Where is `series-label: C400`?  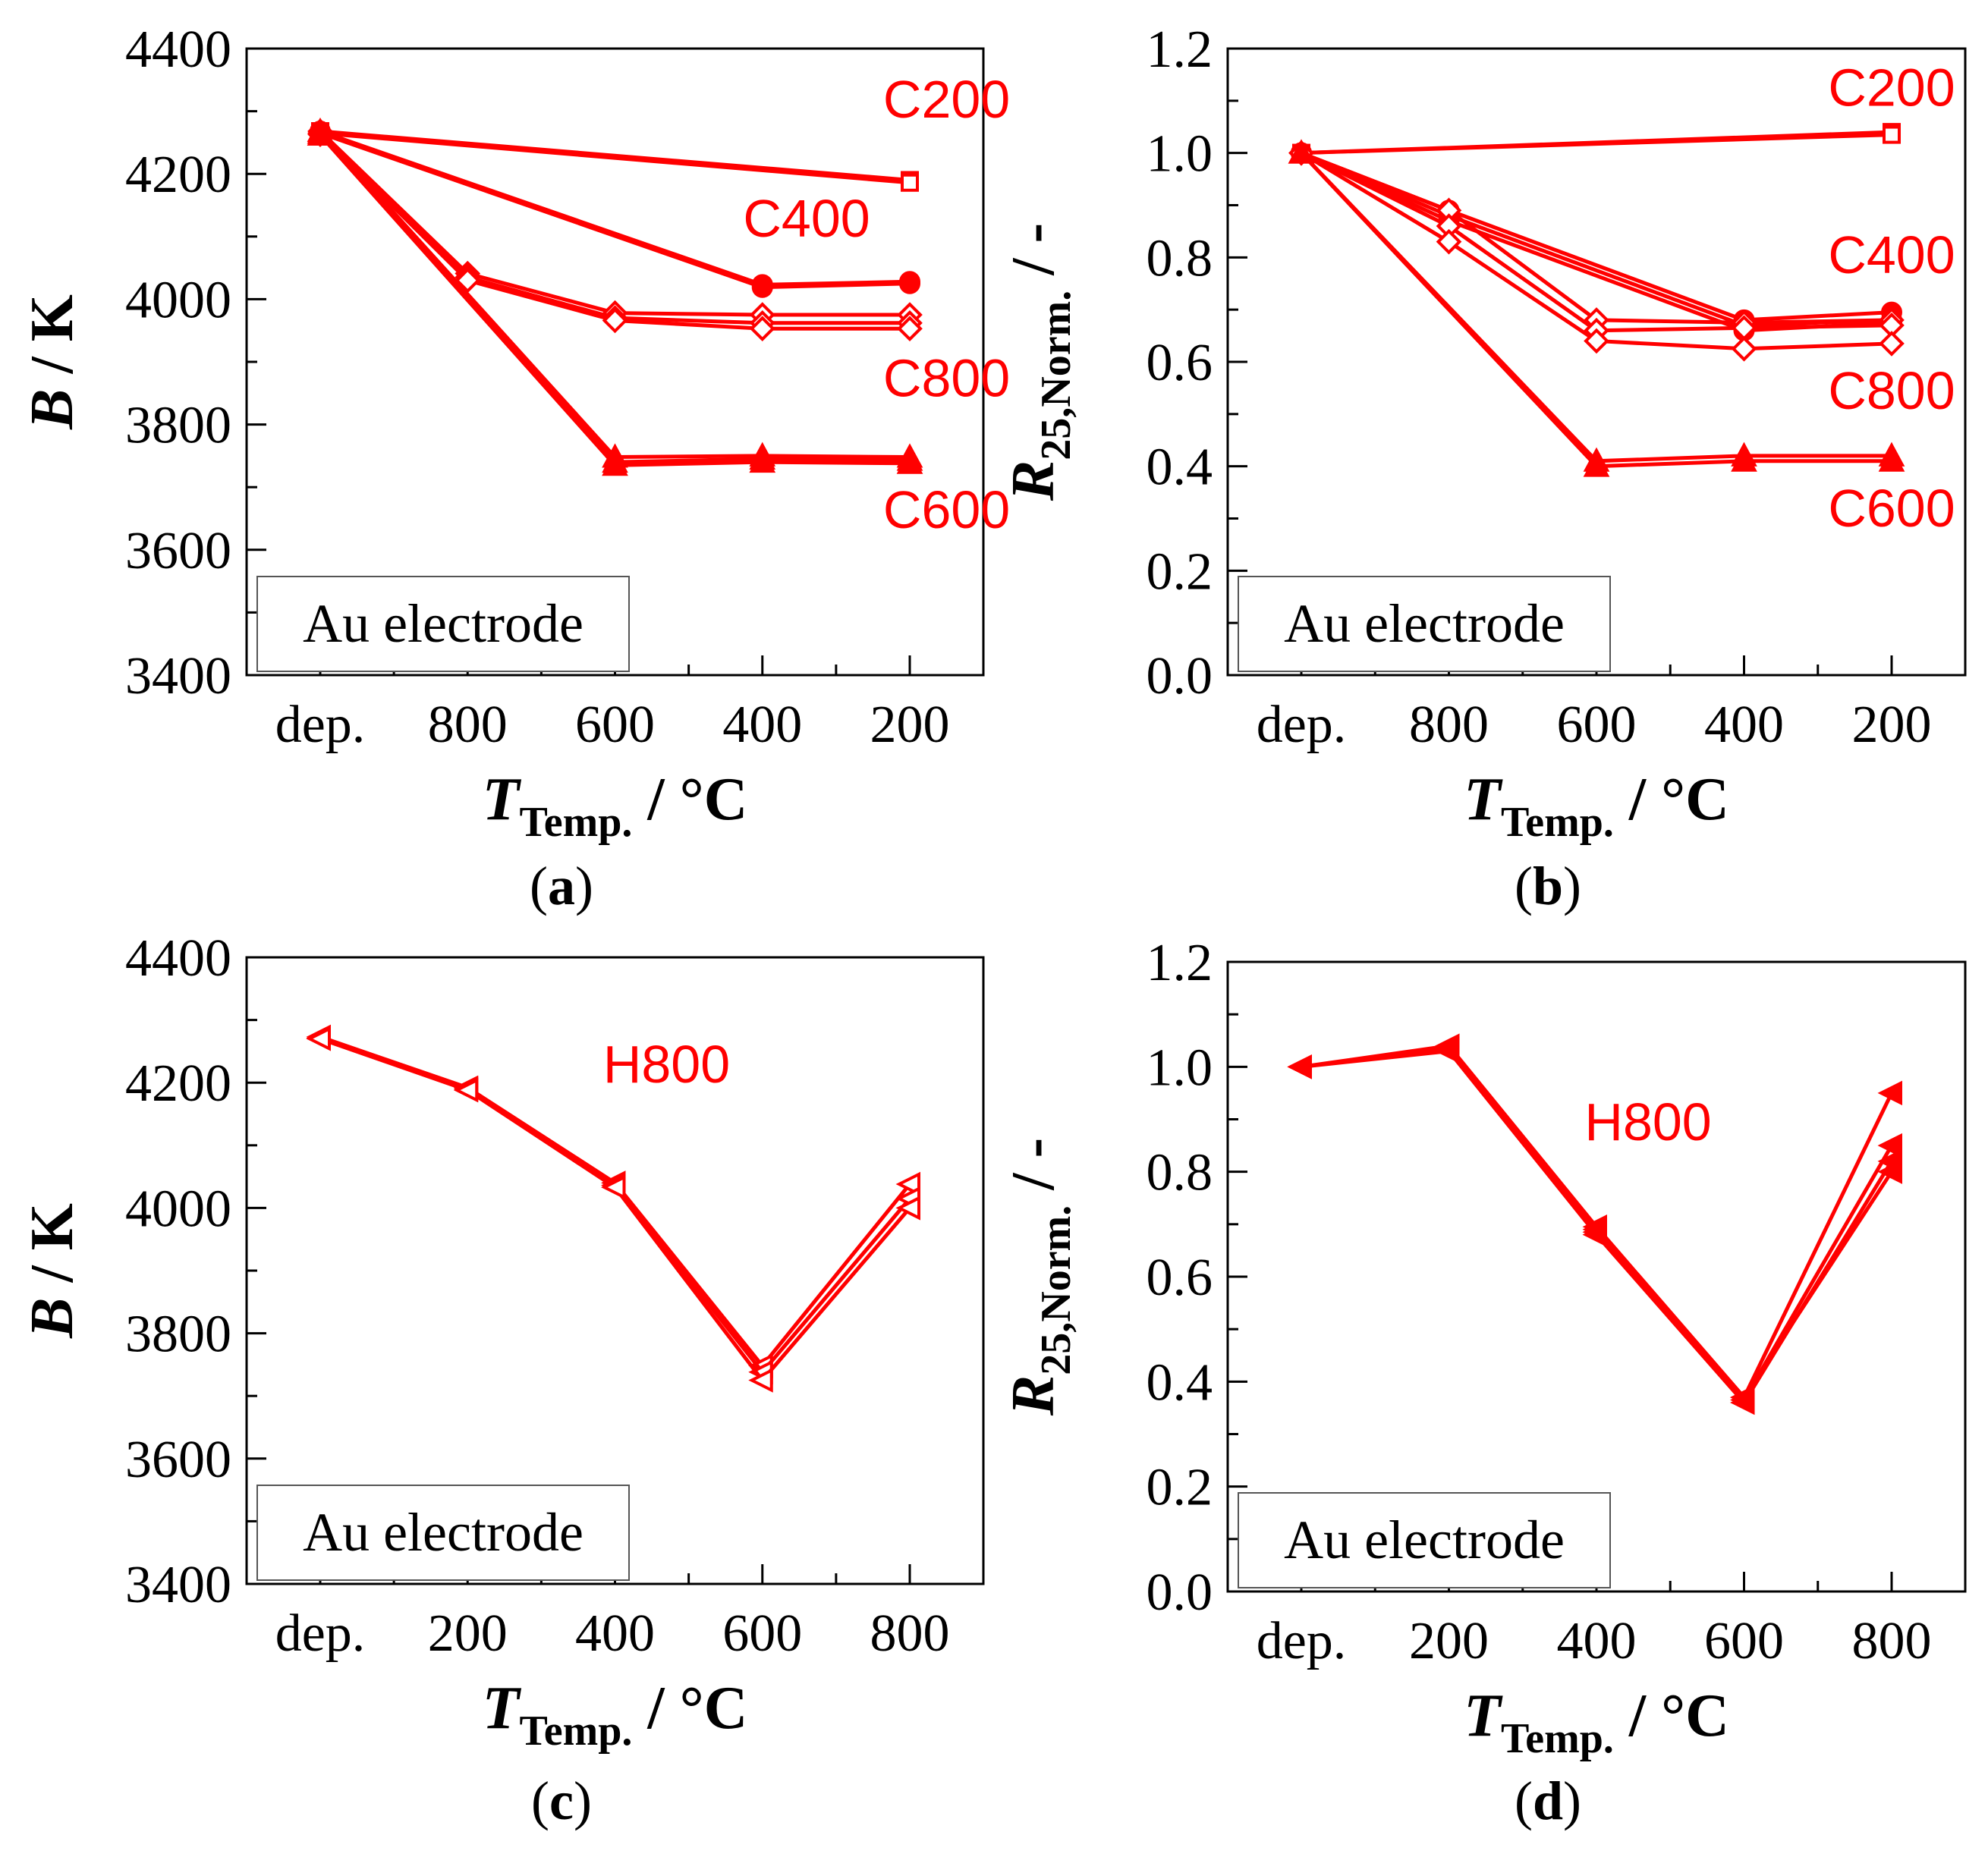
series-label: C400 is located at coordinates (1892, 254).